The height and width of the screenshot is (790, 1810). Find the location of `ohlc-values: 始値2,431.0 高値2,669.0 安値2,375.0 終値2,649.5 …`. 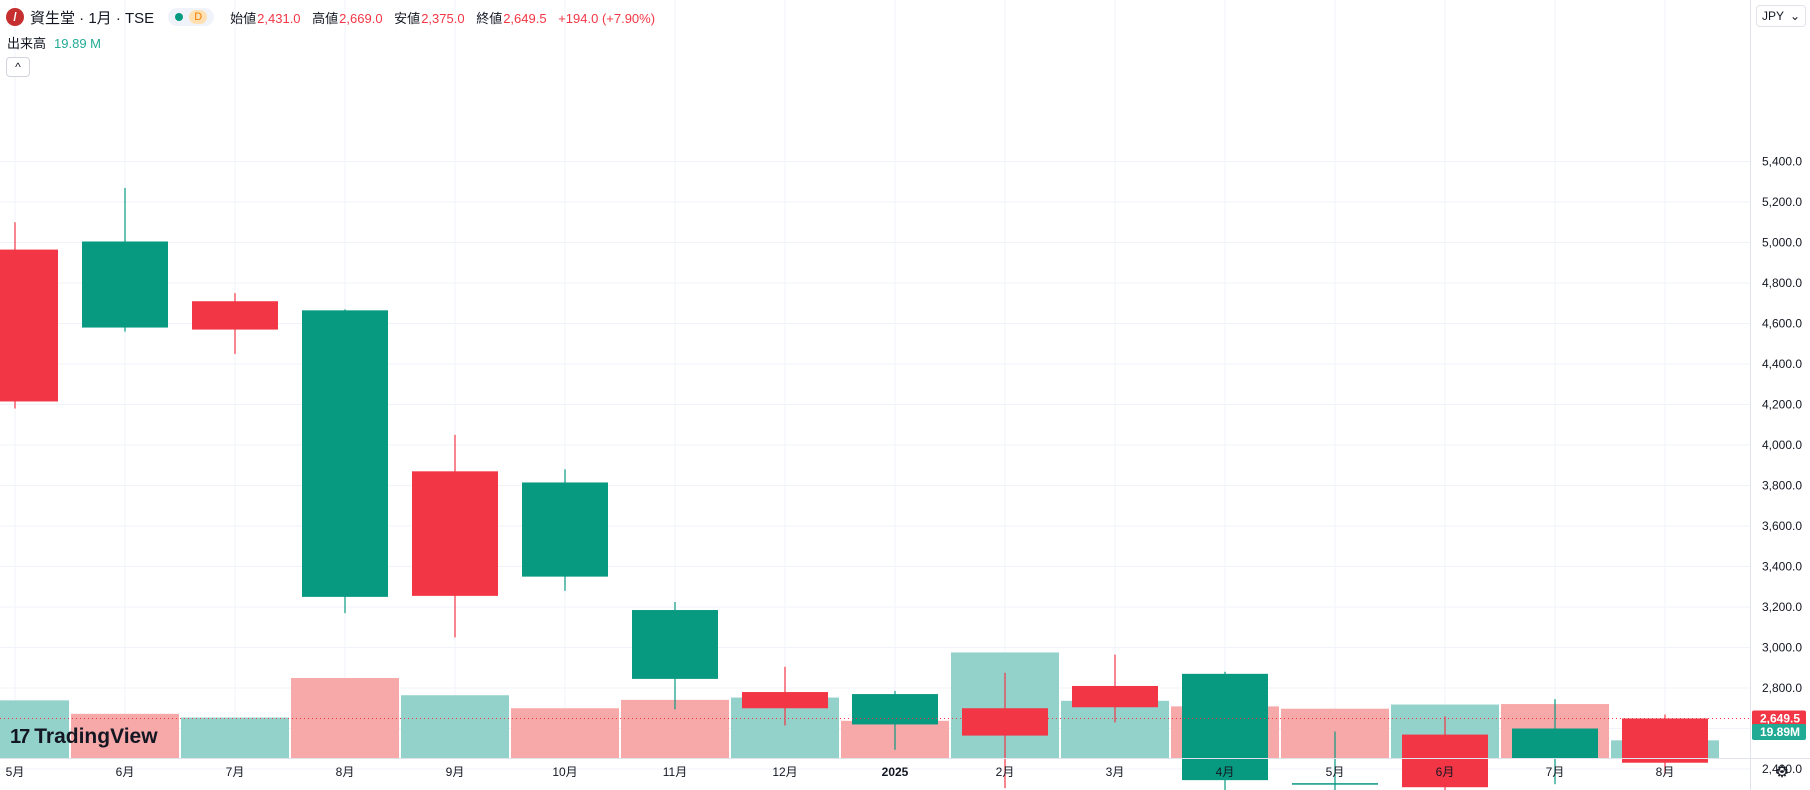

ohlc-values: 始値2,431.0 高値2,669.0 安値2,375.0 終値2,649.5 … is located at coordinates (446, 17).